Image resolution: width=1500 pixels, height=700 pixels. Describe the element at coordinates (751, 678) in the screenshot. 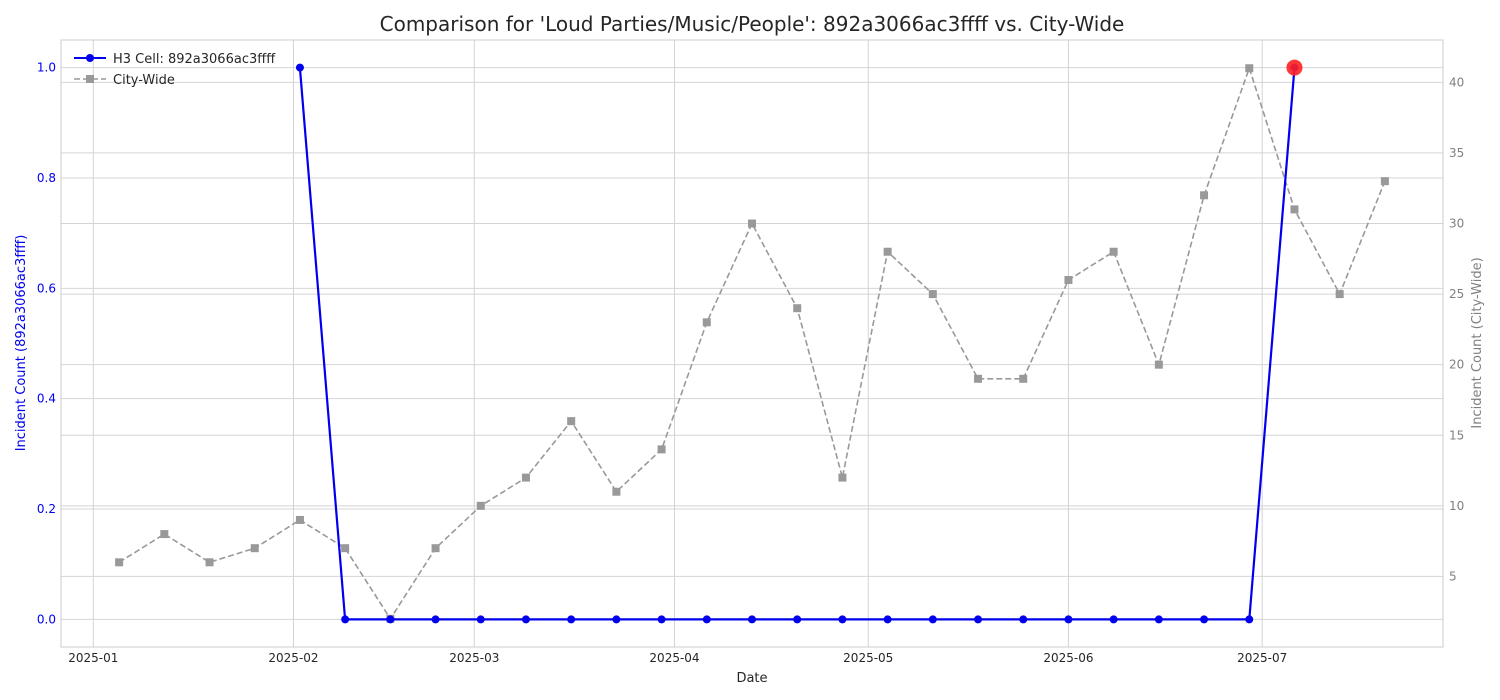

I see `x-axis-label: Date` at that location.